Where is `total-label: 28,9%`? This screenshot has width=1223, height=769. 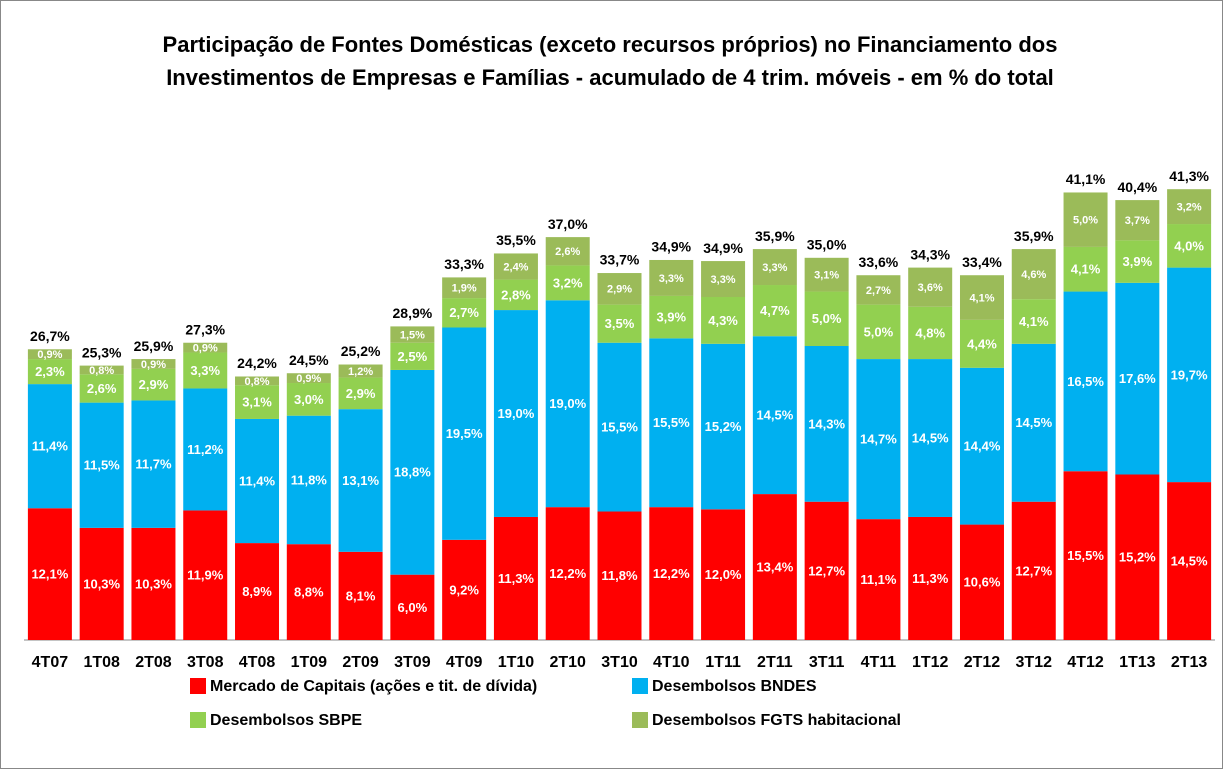
total-label: 28,9% is located at coordinates (413, 313).